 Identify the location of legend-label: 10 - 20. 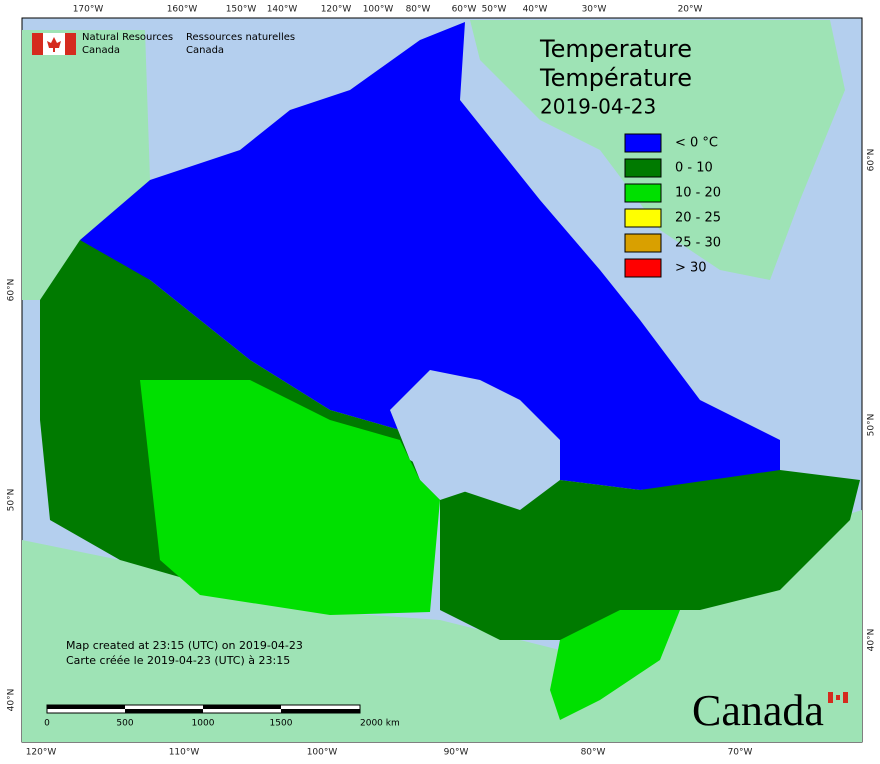
(698, 193).